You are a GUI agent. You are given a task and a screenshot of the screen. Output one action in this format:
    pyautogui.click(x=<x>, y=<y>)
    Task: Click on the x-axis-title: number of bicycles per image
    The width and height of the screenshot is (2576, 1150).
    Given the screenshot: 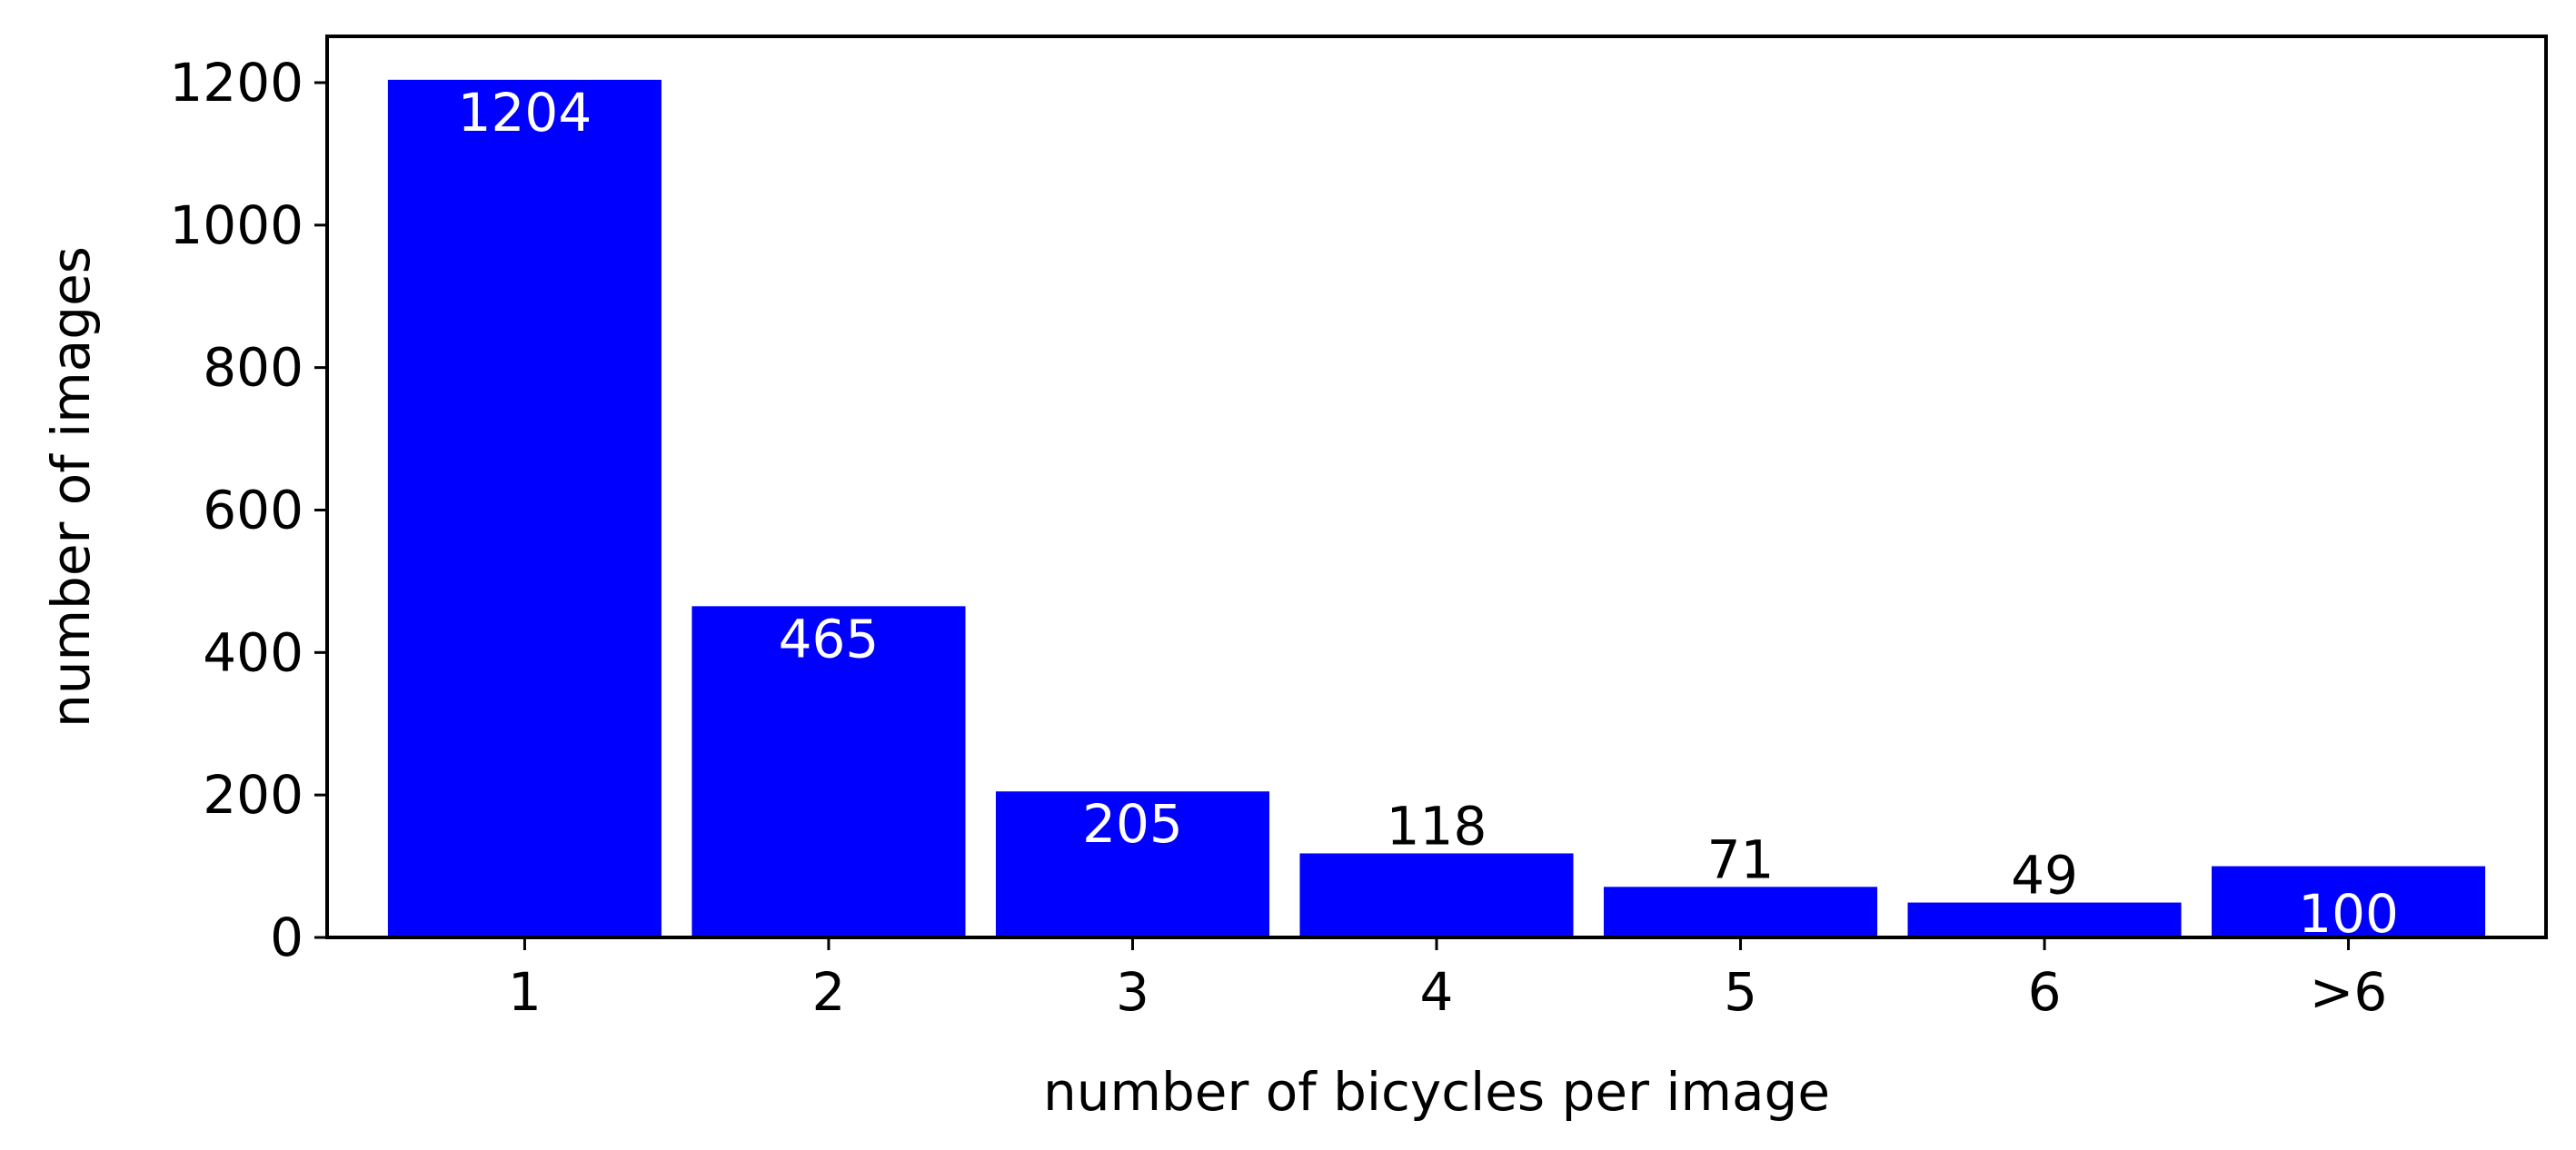 What is the action you would take?
    pyautogui.click(x=1437, y=1092)
    